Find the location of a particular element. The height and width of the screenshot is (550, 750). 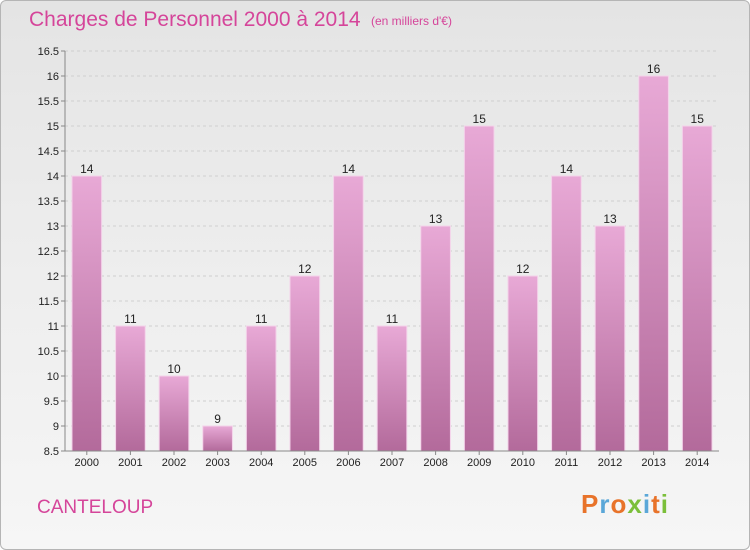

x-tick-label-2011: 2011 is located at coordinates (567, 463).